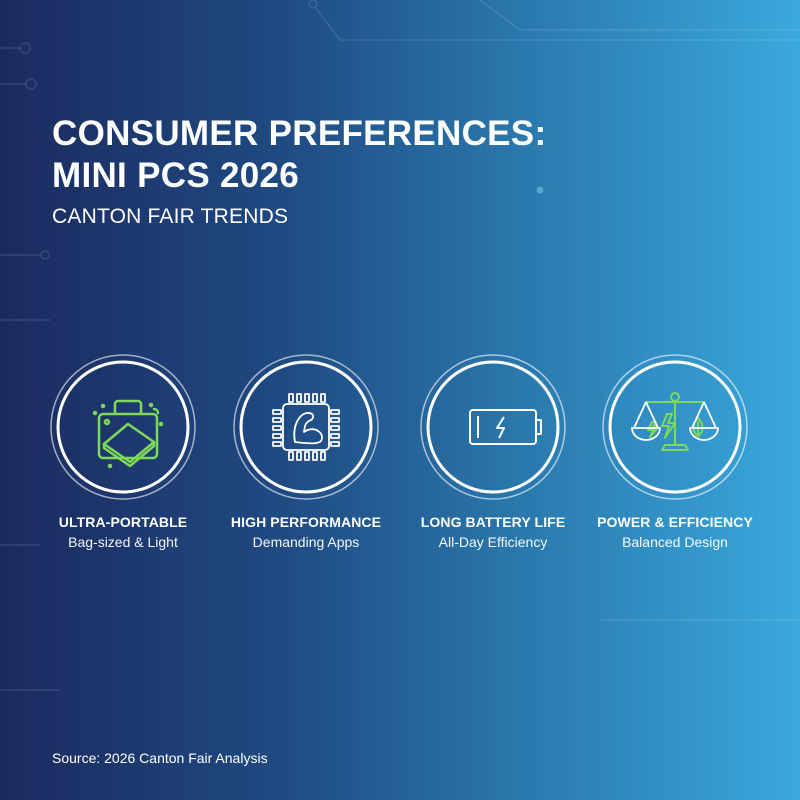  What do you see at coordinates (675, 522) in the screenshot?
I see `feature-title: POWER & EFFICIENCY` at bounding box center [675, 522].